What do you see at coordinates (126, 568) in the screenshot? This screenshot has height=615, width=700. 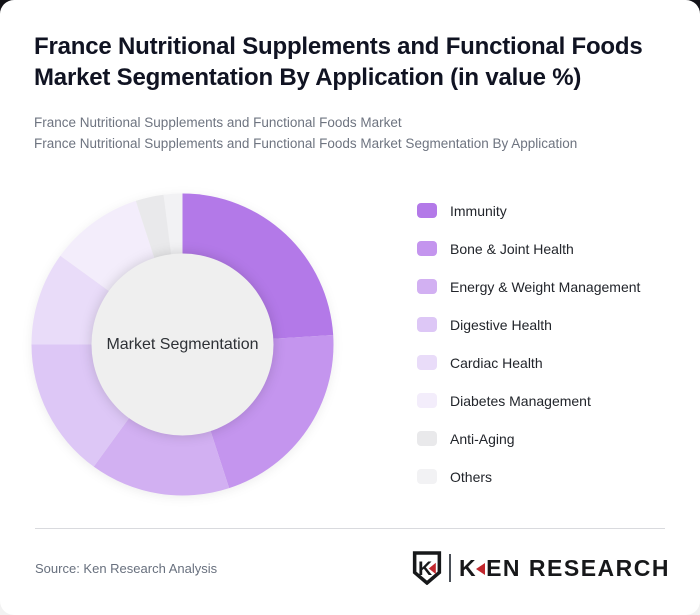 I see `source-text: Source: Ken Research Analysis` at bounding box center [126, 568].